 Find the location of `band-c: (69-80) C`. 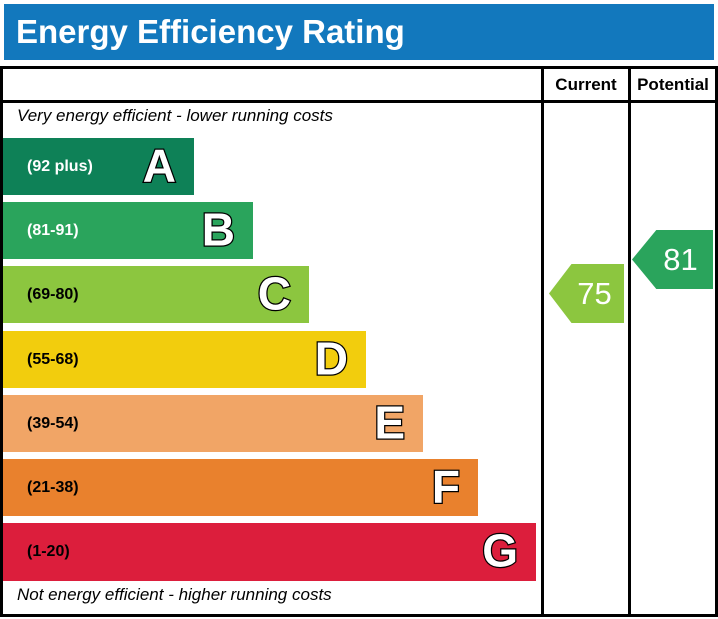

band-c: (69-80) C is located at coordinates (156, 294).